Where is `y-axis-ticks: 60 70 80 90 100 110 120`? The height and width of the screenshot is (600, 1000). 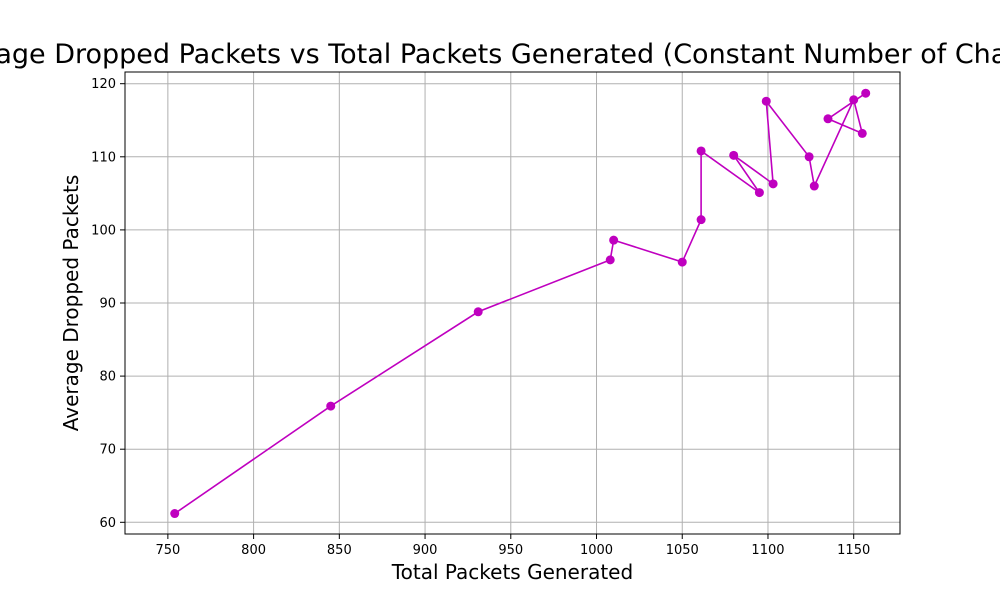
y-axis-ticks: 60 70 80 90 100 110 120 is located at coordinates (108, 304).